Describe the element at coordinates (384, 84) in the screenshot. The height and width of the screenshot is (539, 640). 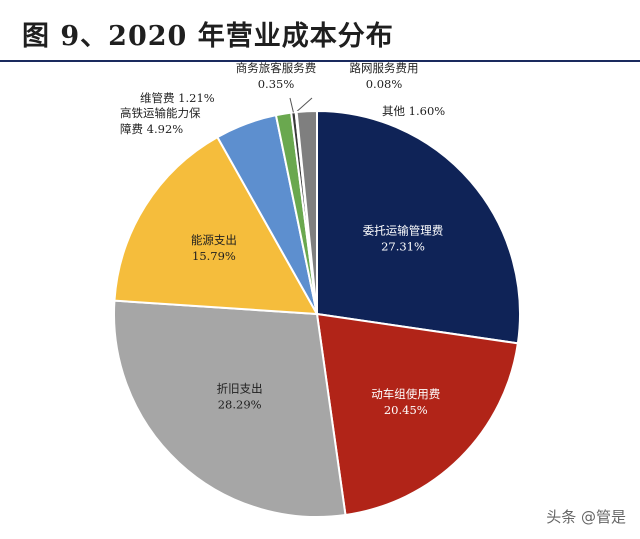
I see `slice-label-text: 0.08%` at that location.